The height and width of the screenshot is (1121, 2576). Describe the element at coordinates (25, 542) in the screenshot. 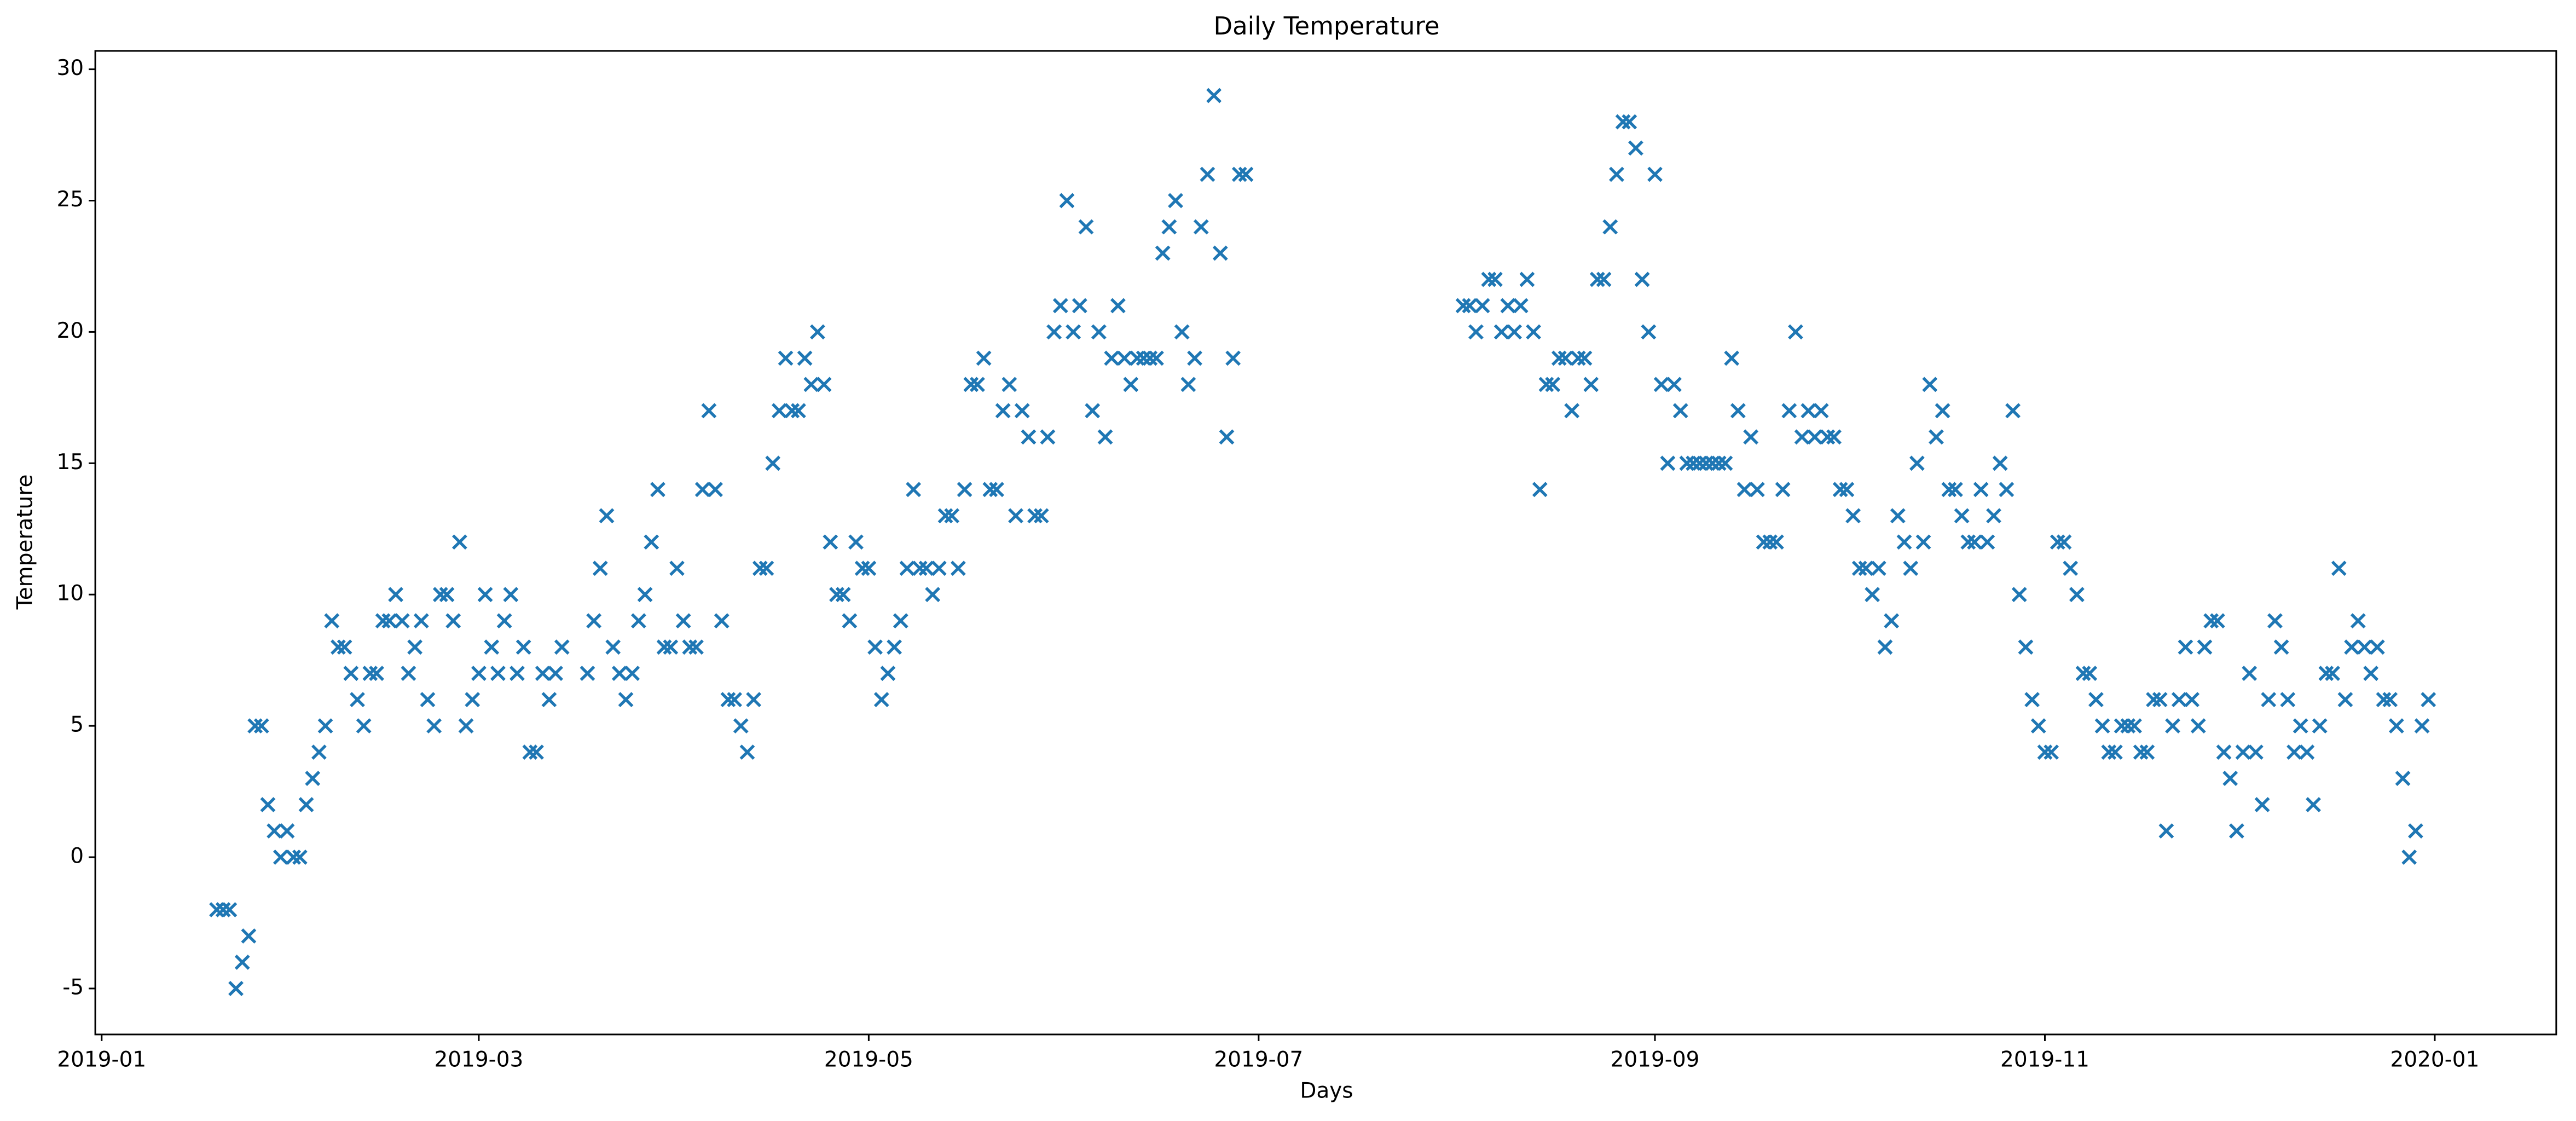

I see `y-axis-label: Temperature` at that location.